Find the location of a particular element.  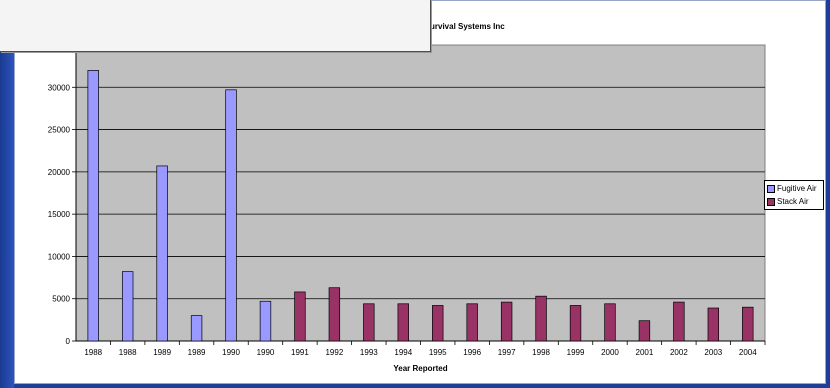

x-tick-label: 2002 is located at coordinates (679, 352).